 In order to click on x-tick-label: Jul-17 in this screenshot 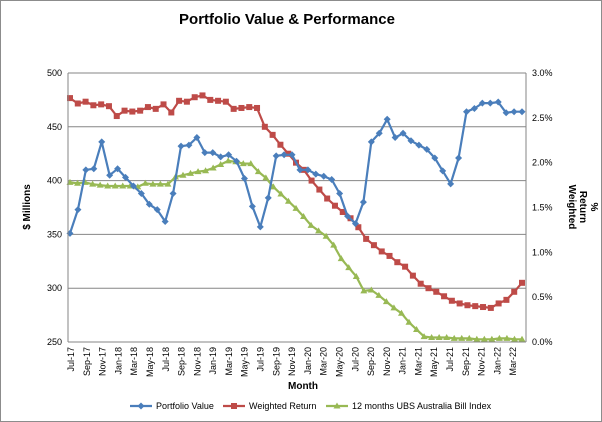, I will do `click(71, 359)`.